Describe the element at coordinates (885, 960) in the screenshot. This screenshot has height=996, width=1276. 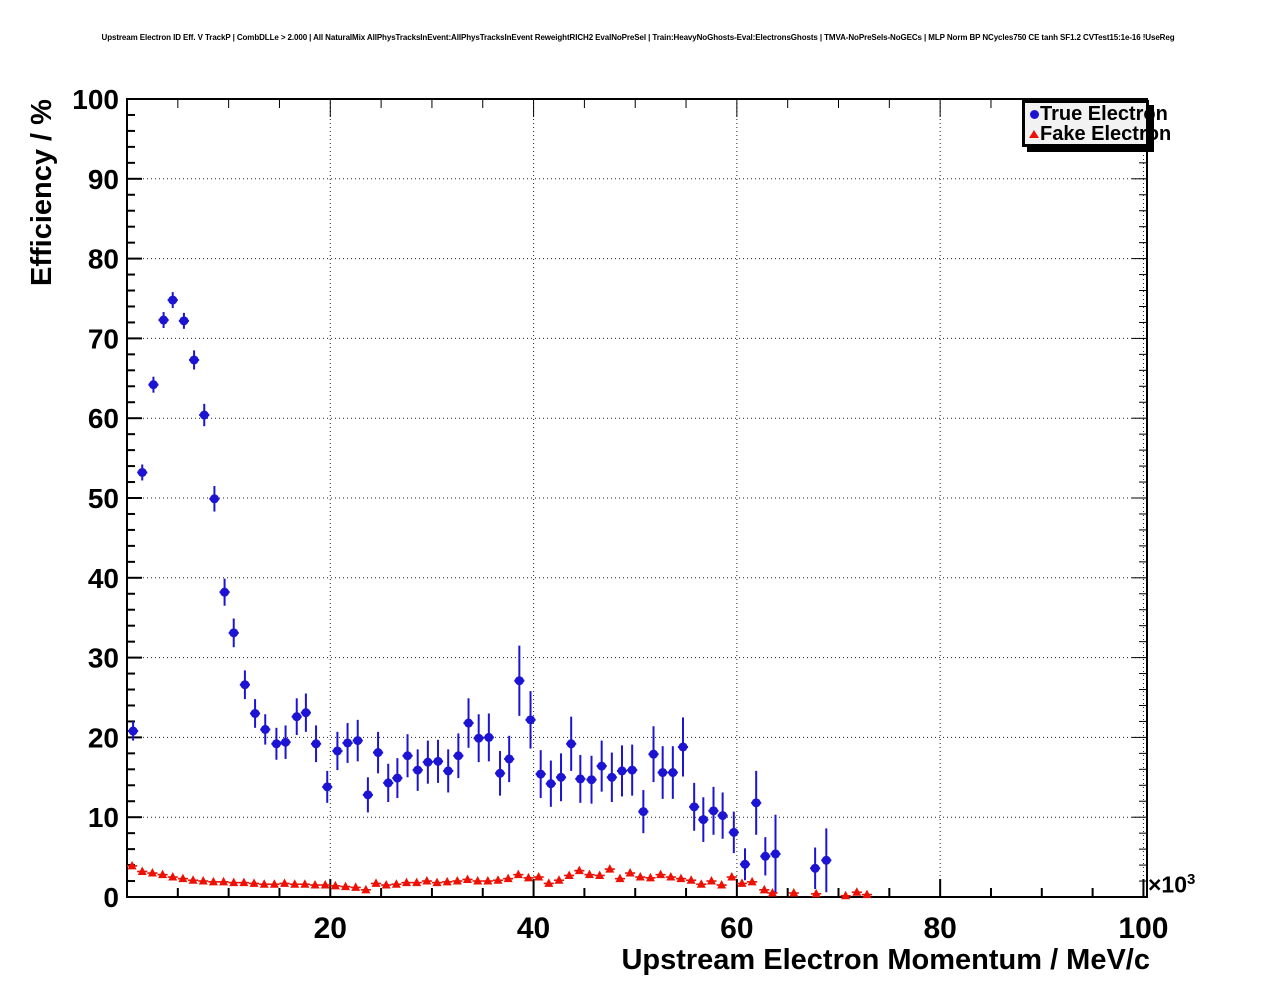
I see `x-axis-title: Upstream Electron Momentum / MeV/c` at that location.